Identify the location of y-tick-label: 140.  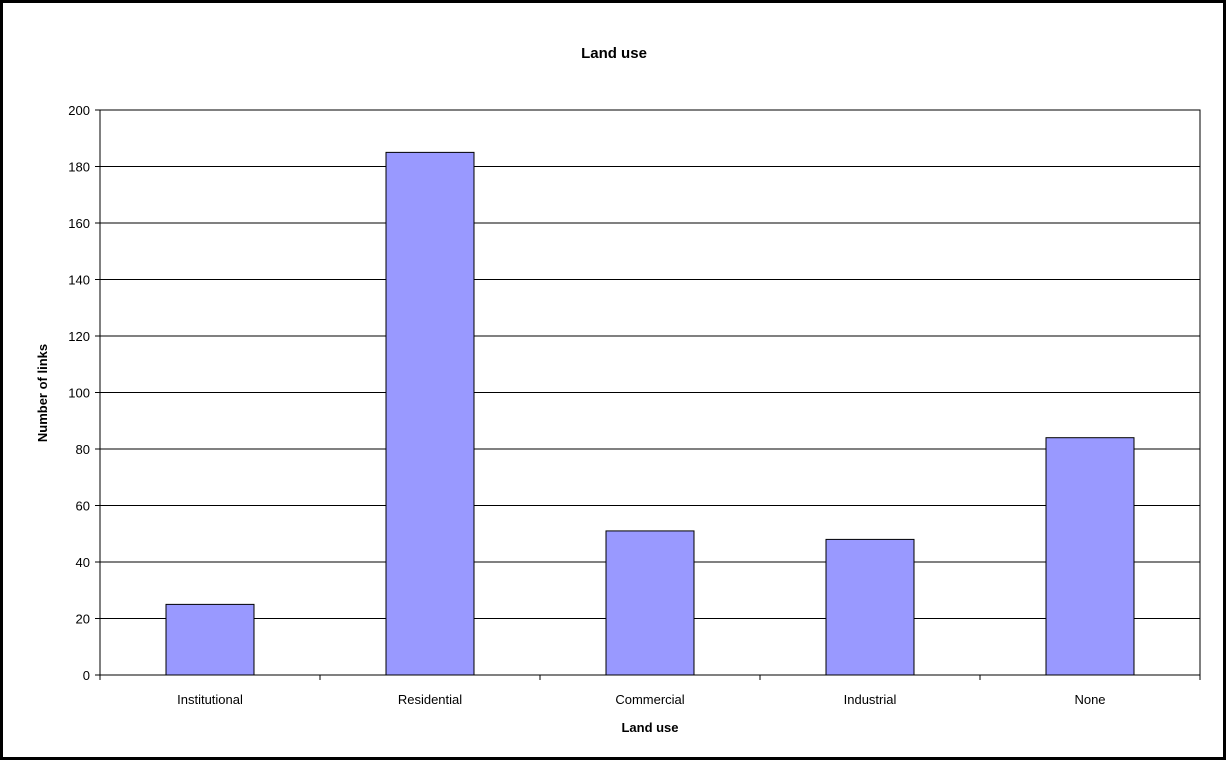
(79, 280).